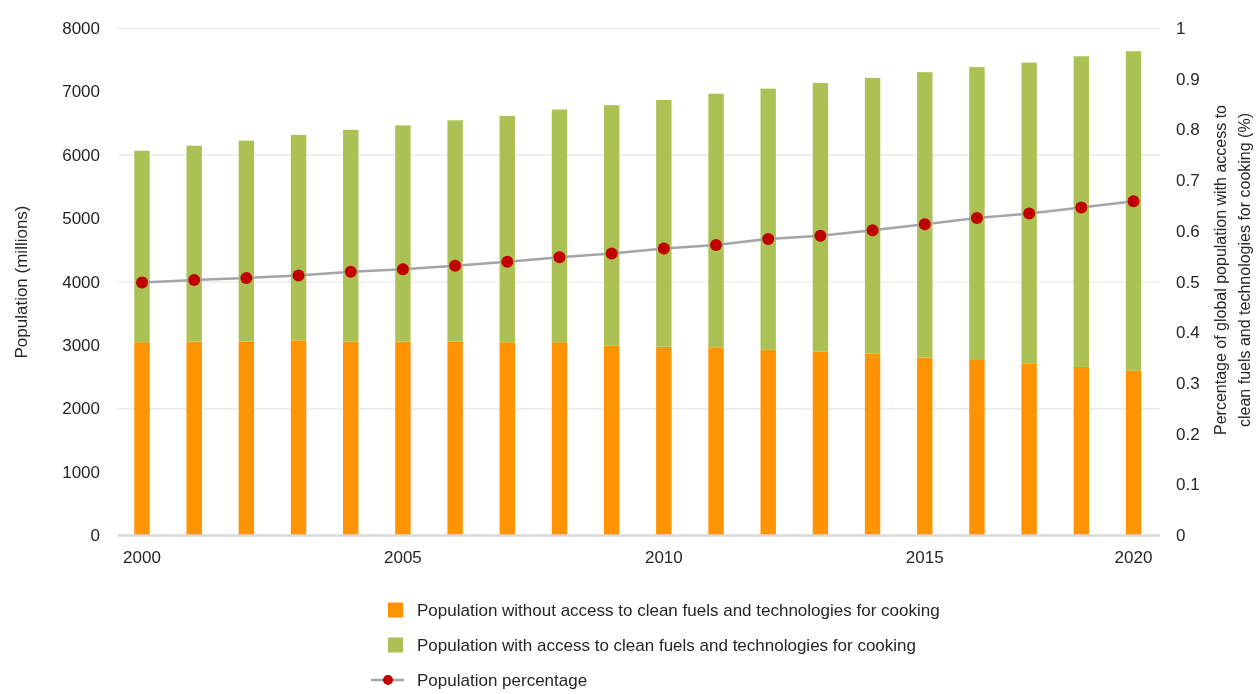  What do you see at coordinates (81, 28) in the screenshot?
I see `y-tick-label: 8000` at bounding box center [81, 28].